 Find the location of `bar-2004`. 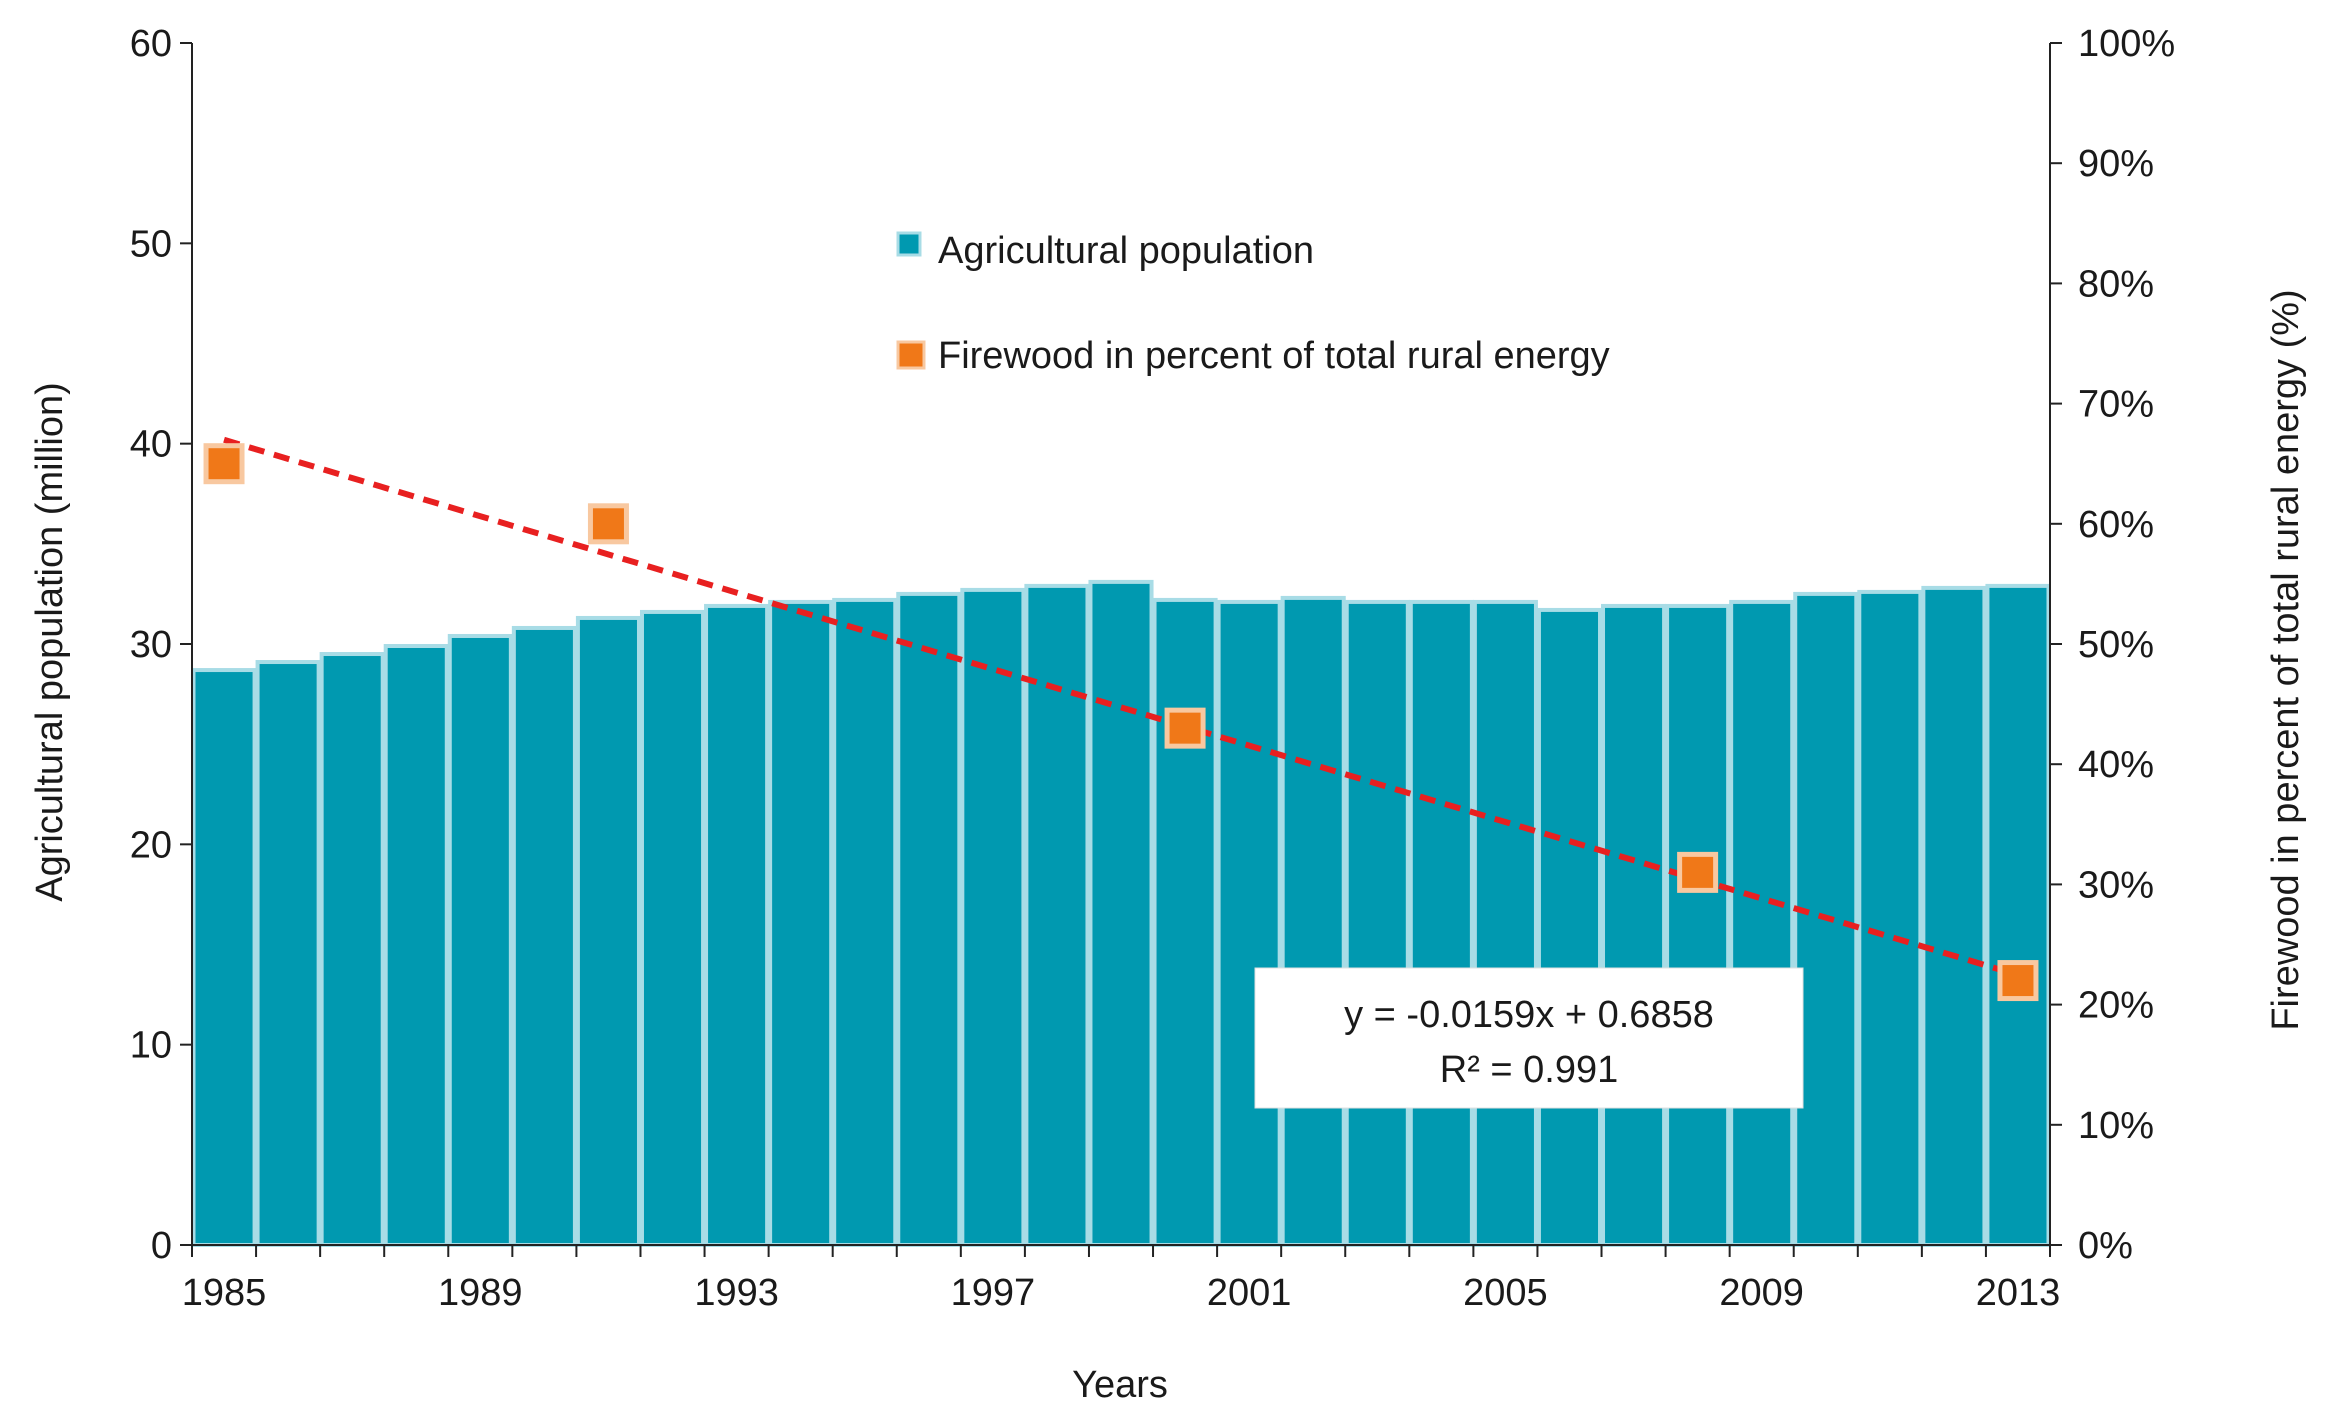

bar-2004 is located at coordinates (1441, 923).